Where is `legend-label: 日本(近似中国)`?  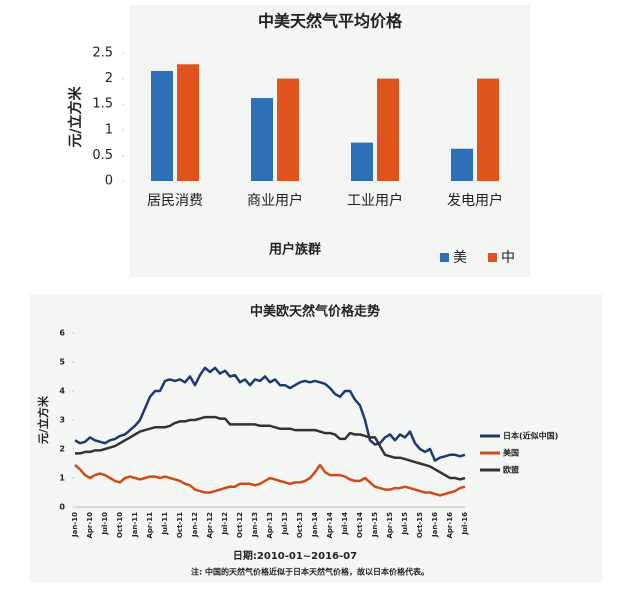 legend-label: 日本(近似中国) is located at coordinates (530, 436).